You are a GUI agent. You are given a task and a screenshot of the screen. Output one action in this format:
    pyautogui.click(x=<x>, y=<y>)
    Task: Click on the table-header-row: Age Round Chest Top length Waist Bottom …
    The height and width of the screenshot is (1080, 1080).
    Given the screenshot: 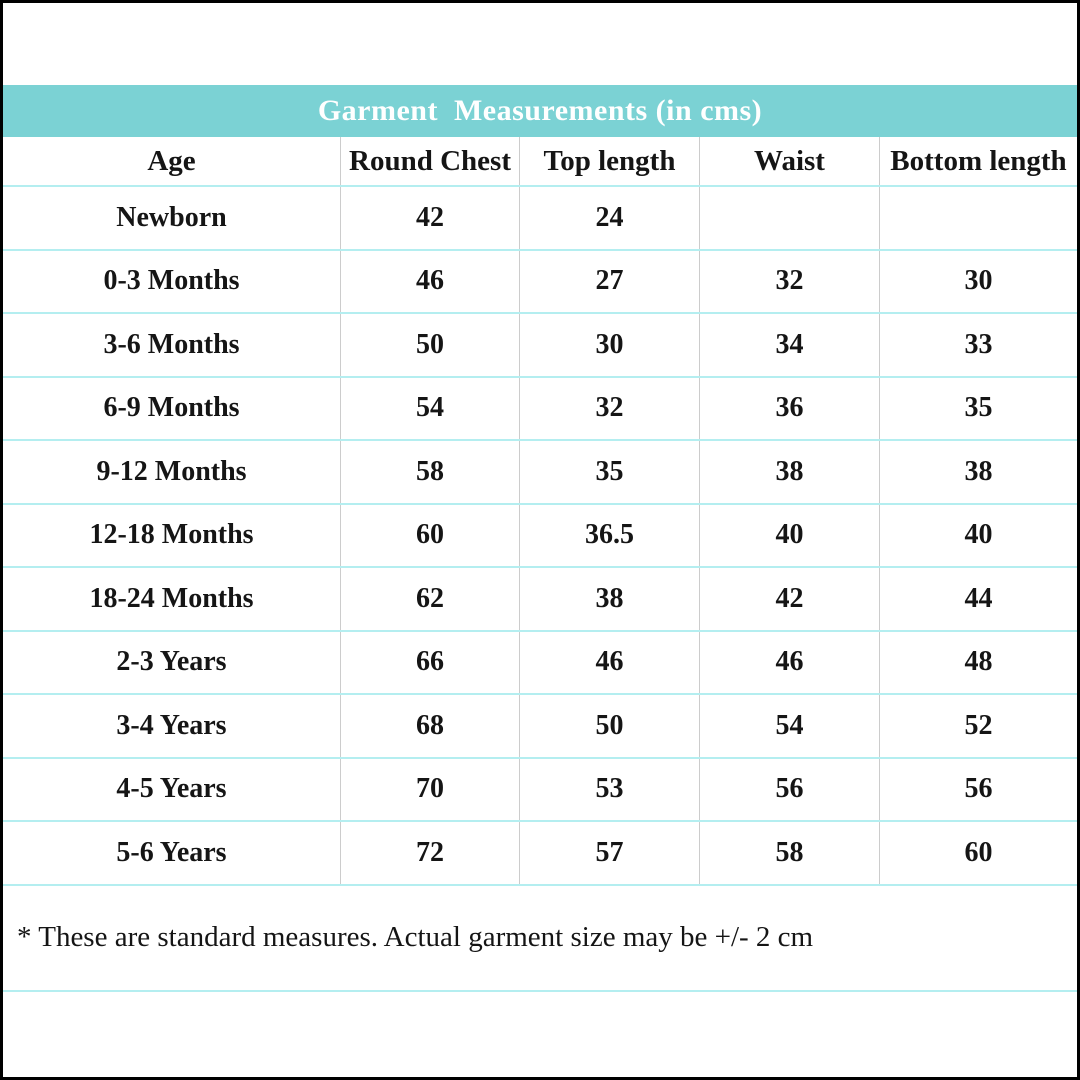 What is the action you would take?
    pyautogui.click(x=540, y=162)
    